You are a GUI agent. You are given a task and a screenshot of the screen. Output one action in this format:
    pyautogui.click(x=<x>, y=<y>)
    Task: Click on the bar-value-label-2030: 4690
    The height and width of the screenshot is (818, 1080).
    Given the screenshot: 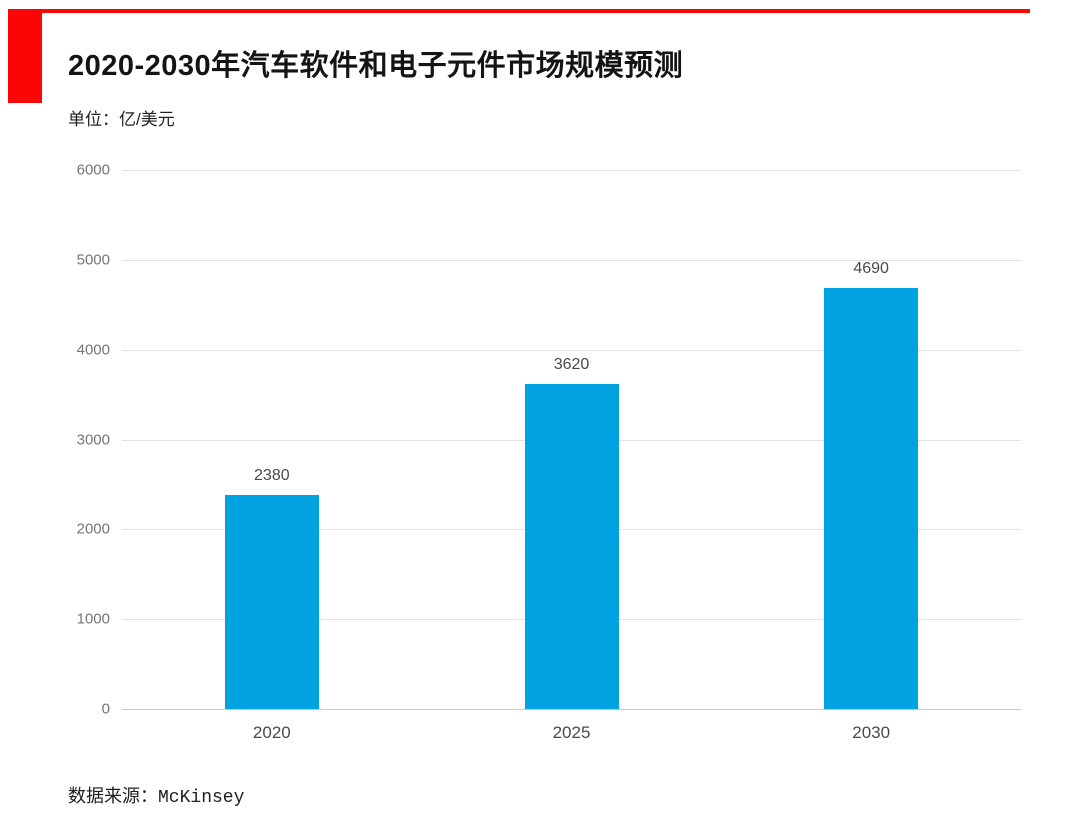 What is the action you would take?
    pyautogui.click(x=871, y=268)
    